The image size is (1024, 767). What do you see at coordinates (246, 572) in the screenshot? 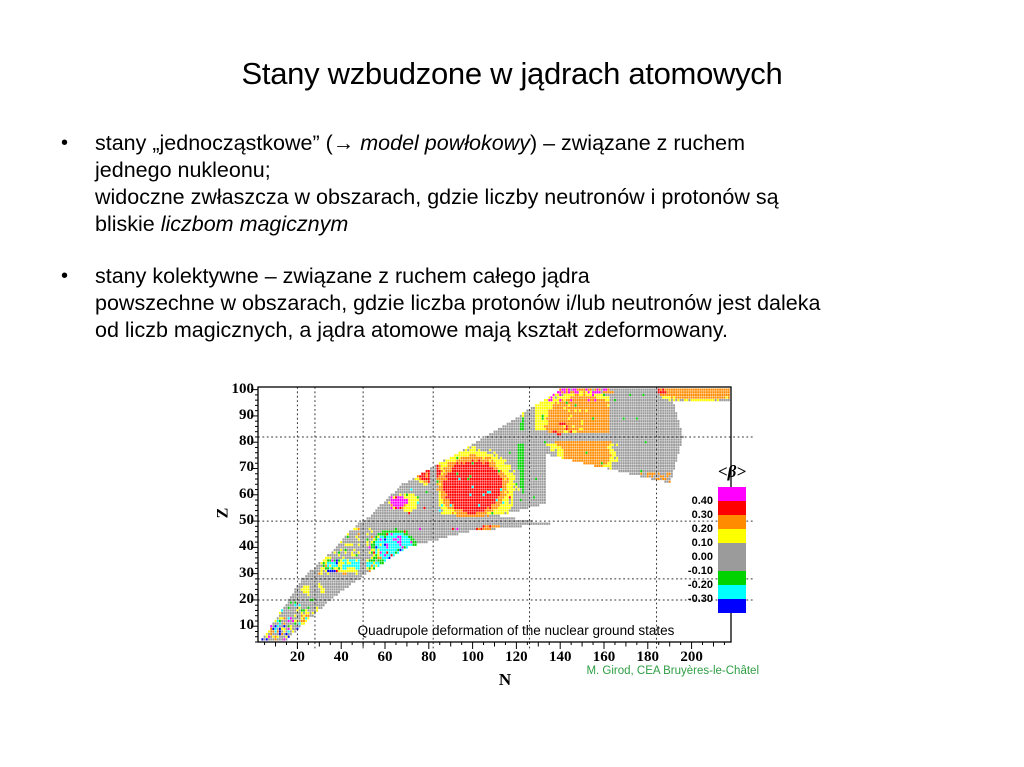
I see `y-tick-label: 30` at bounding box center [246, 572].